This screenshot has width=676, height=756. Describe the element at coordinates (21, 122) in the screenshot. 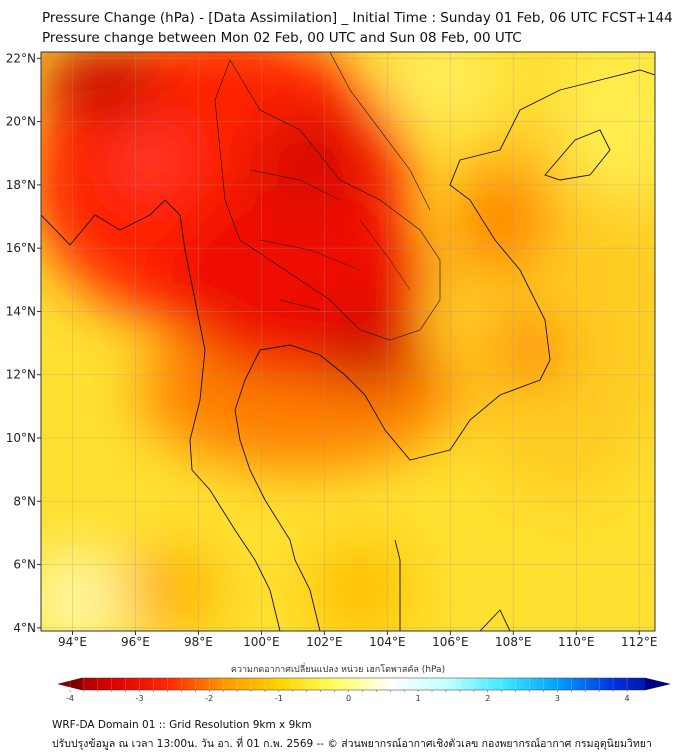

I see `lat-label: 20°N` at that location.